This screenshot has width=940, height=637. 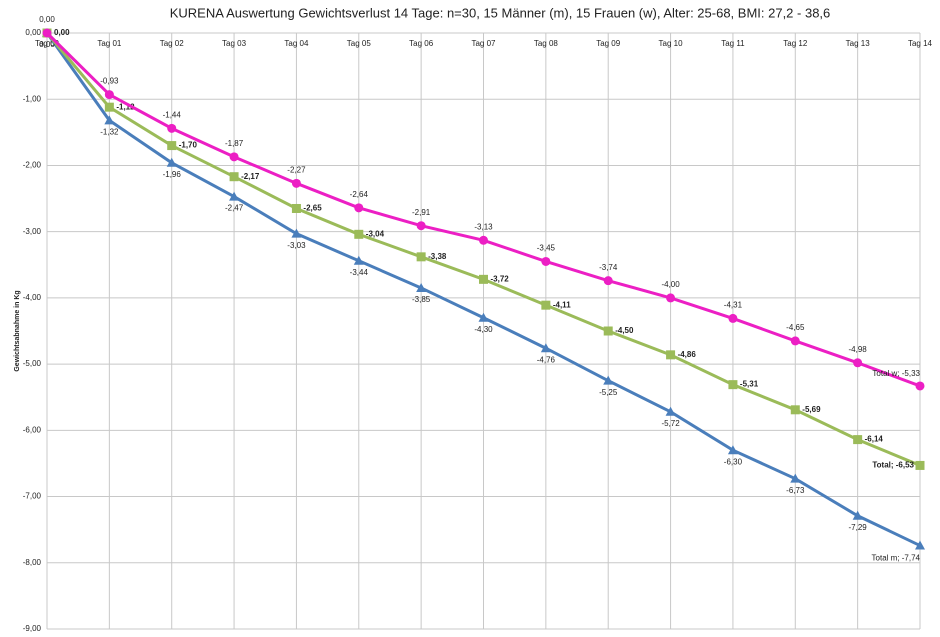 What do you see at coordinates (421, 299) in the screenshot?
I see `data-label: -3,85` at bounding box center [421, 299].